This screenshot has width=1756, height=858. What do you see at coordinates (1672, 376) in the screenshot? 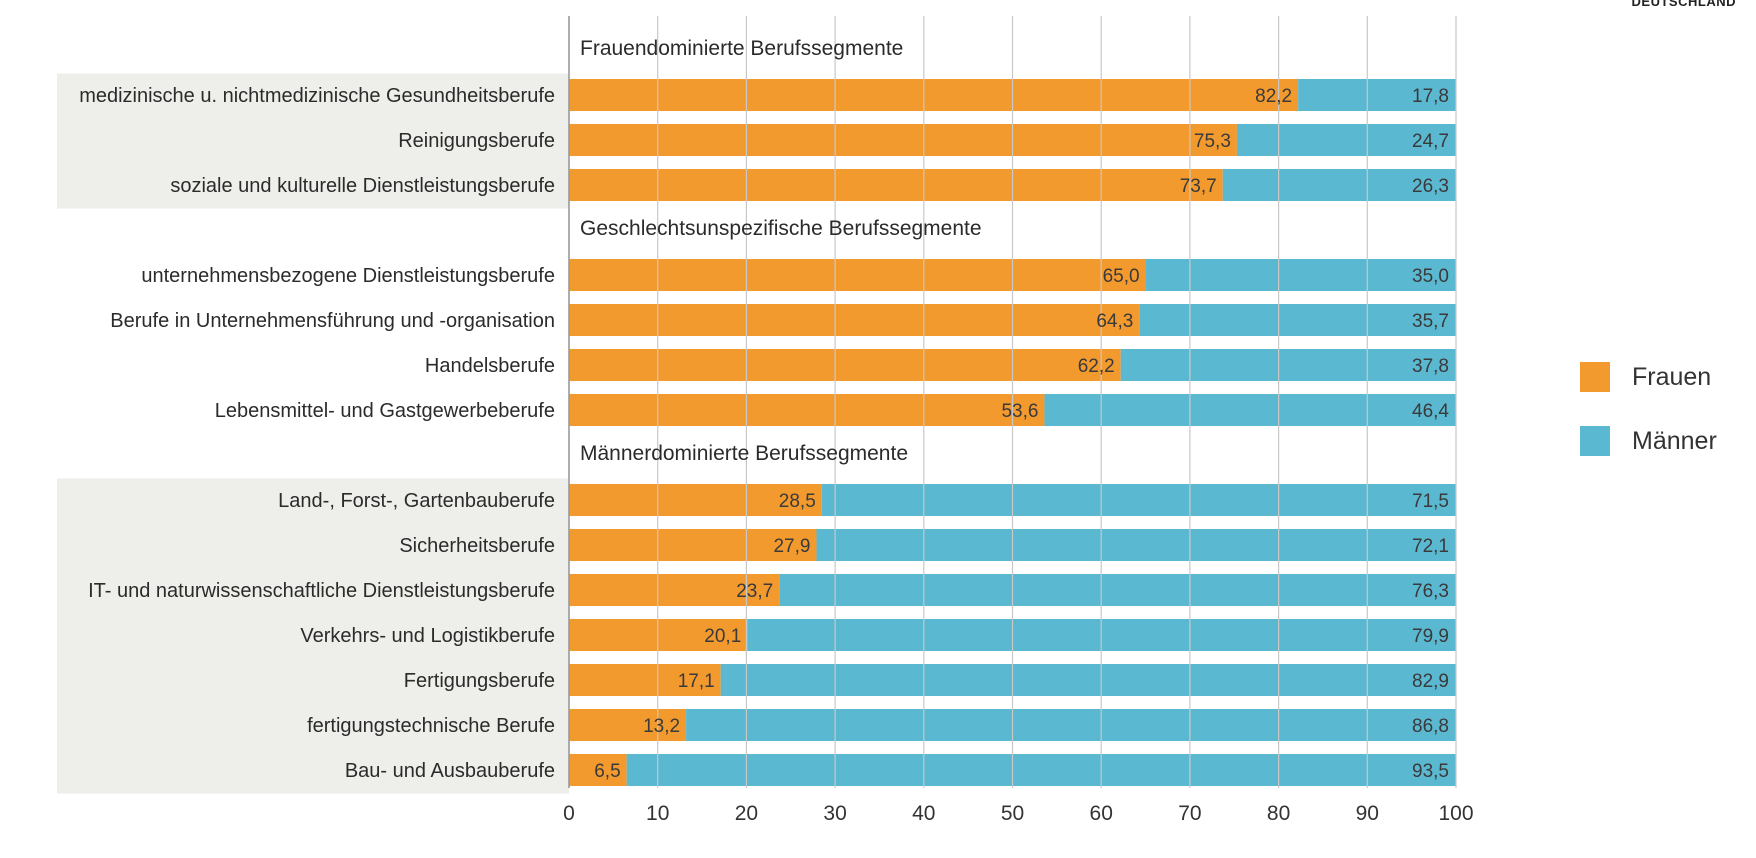
I see `legend-label-frauen: Frauen` at bounding box center [1672, 376].